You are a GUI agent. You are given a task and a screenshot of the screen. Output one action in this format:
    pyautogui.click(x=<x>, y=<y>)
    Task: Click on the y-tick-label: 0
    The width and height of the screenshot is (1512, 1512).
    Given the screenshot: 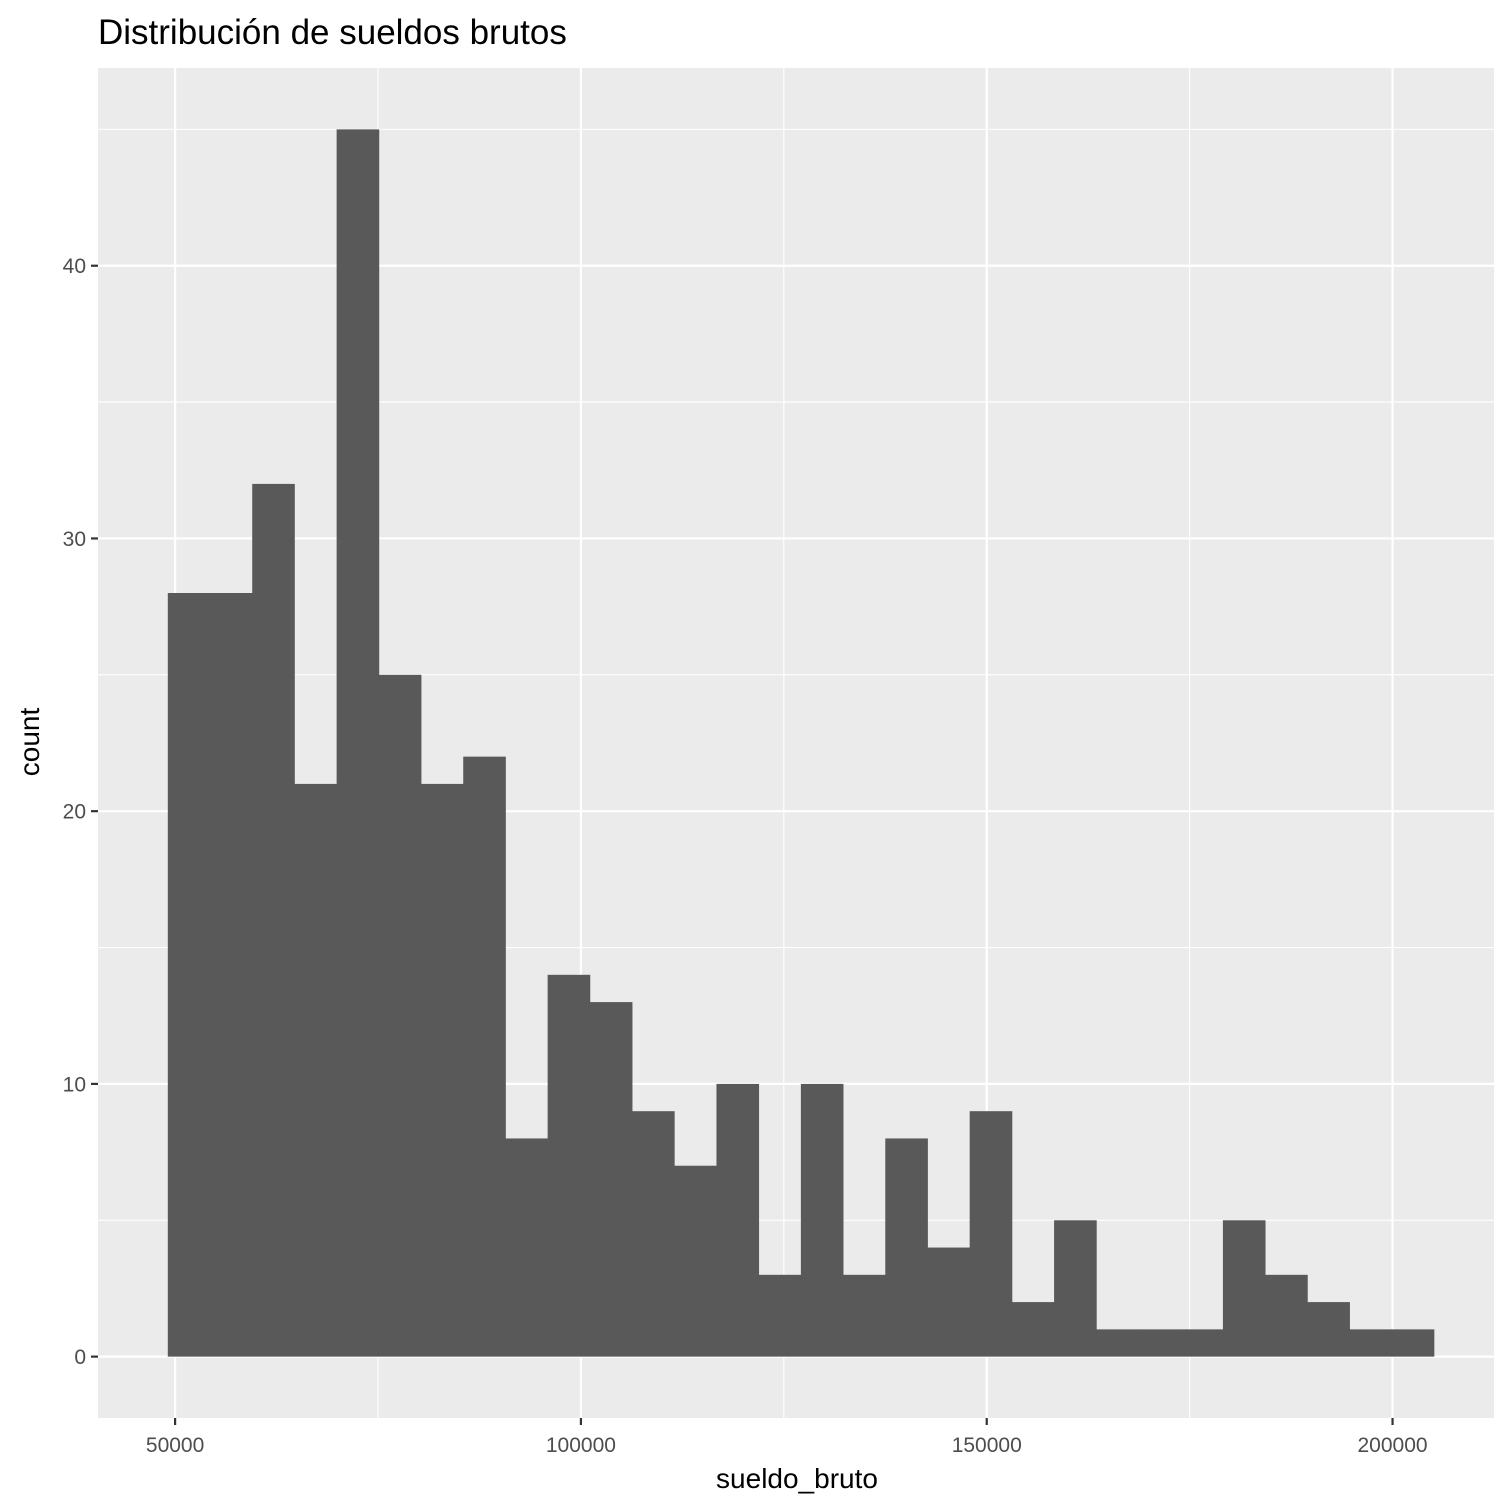 What is the action you would take?
    pyautogui.click(x=80, y=1357)
    